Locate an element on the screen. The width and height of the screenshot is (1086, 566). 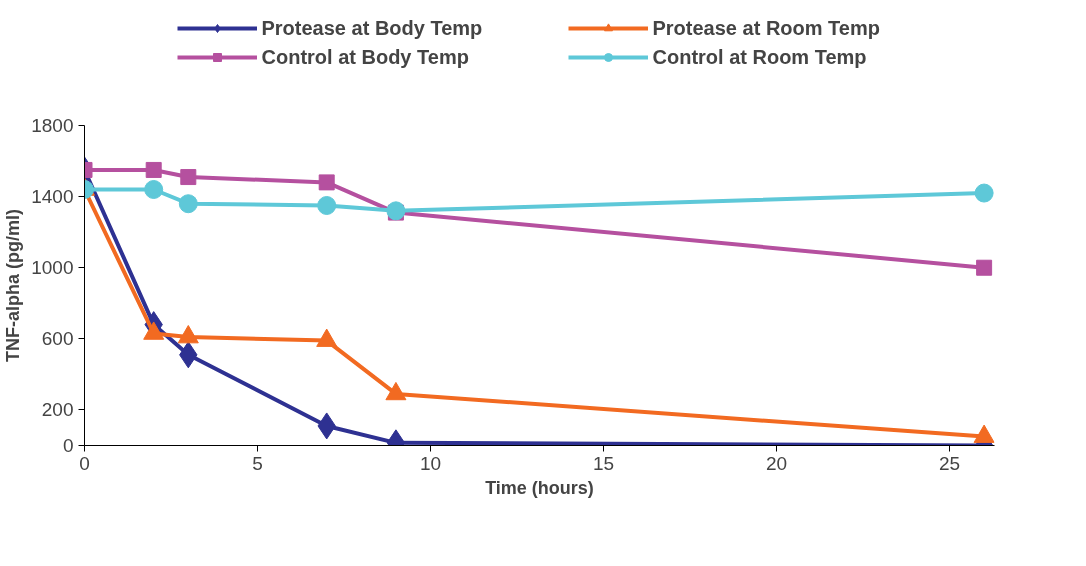
legend-label: Control at Body Temp is located at coordinates (365, 57).